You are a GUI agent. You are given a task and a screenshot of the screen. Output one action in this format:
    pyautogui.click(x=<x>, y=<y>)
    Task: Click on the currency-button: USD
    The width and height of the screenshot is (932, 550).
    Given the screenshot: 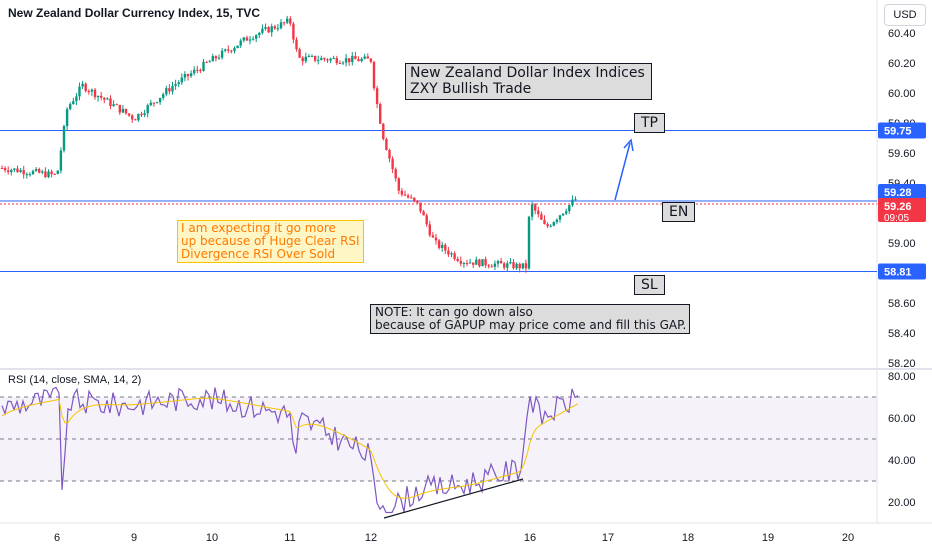 What is the action you would take?
    pyautogui.click(x=905, y=15)
    